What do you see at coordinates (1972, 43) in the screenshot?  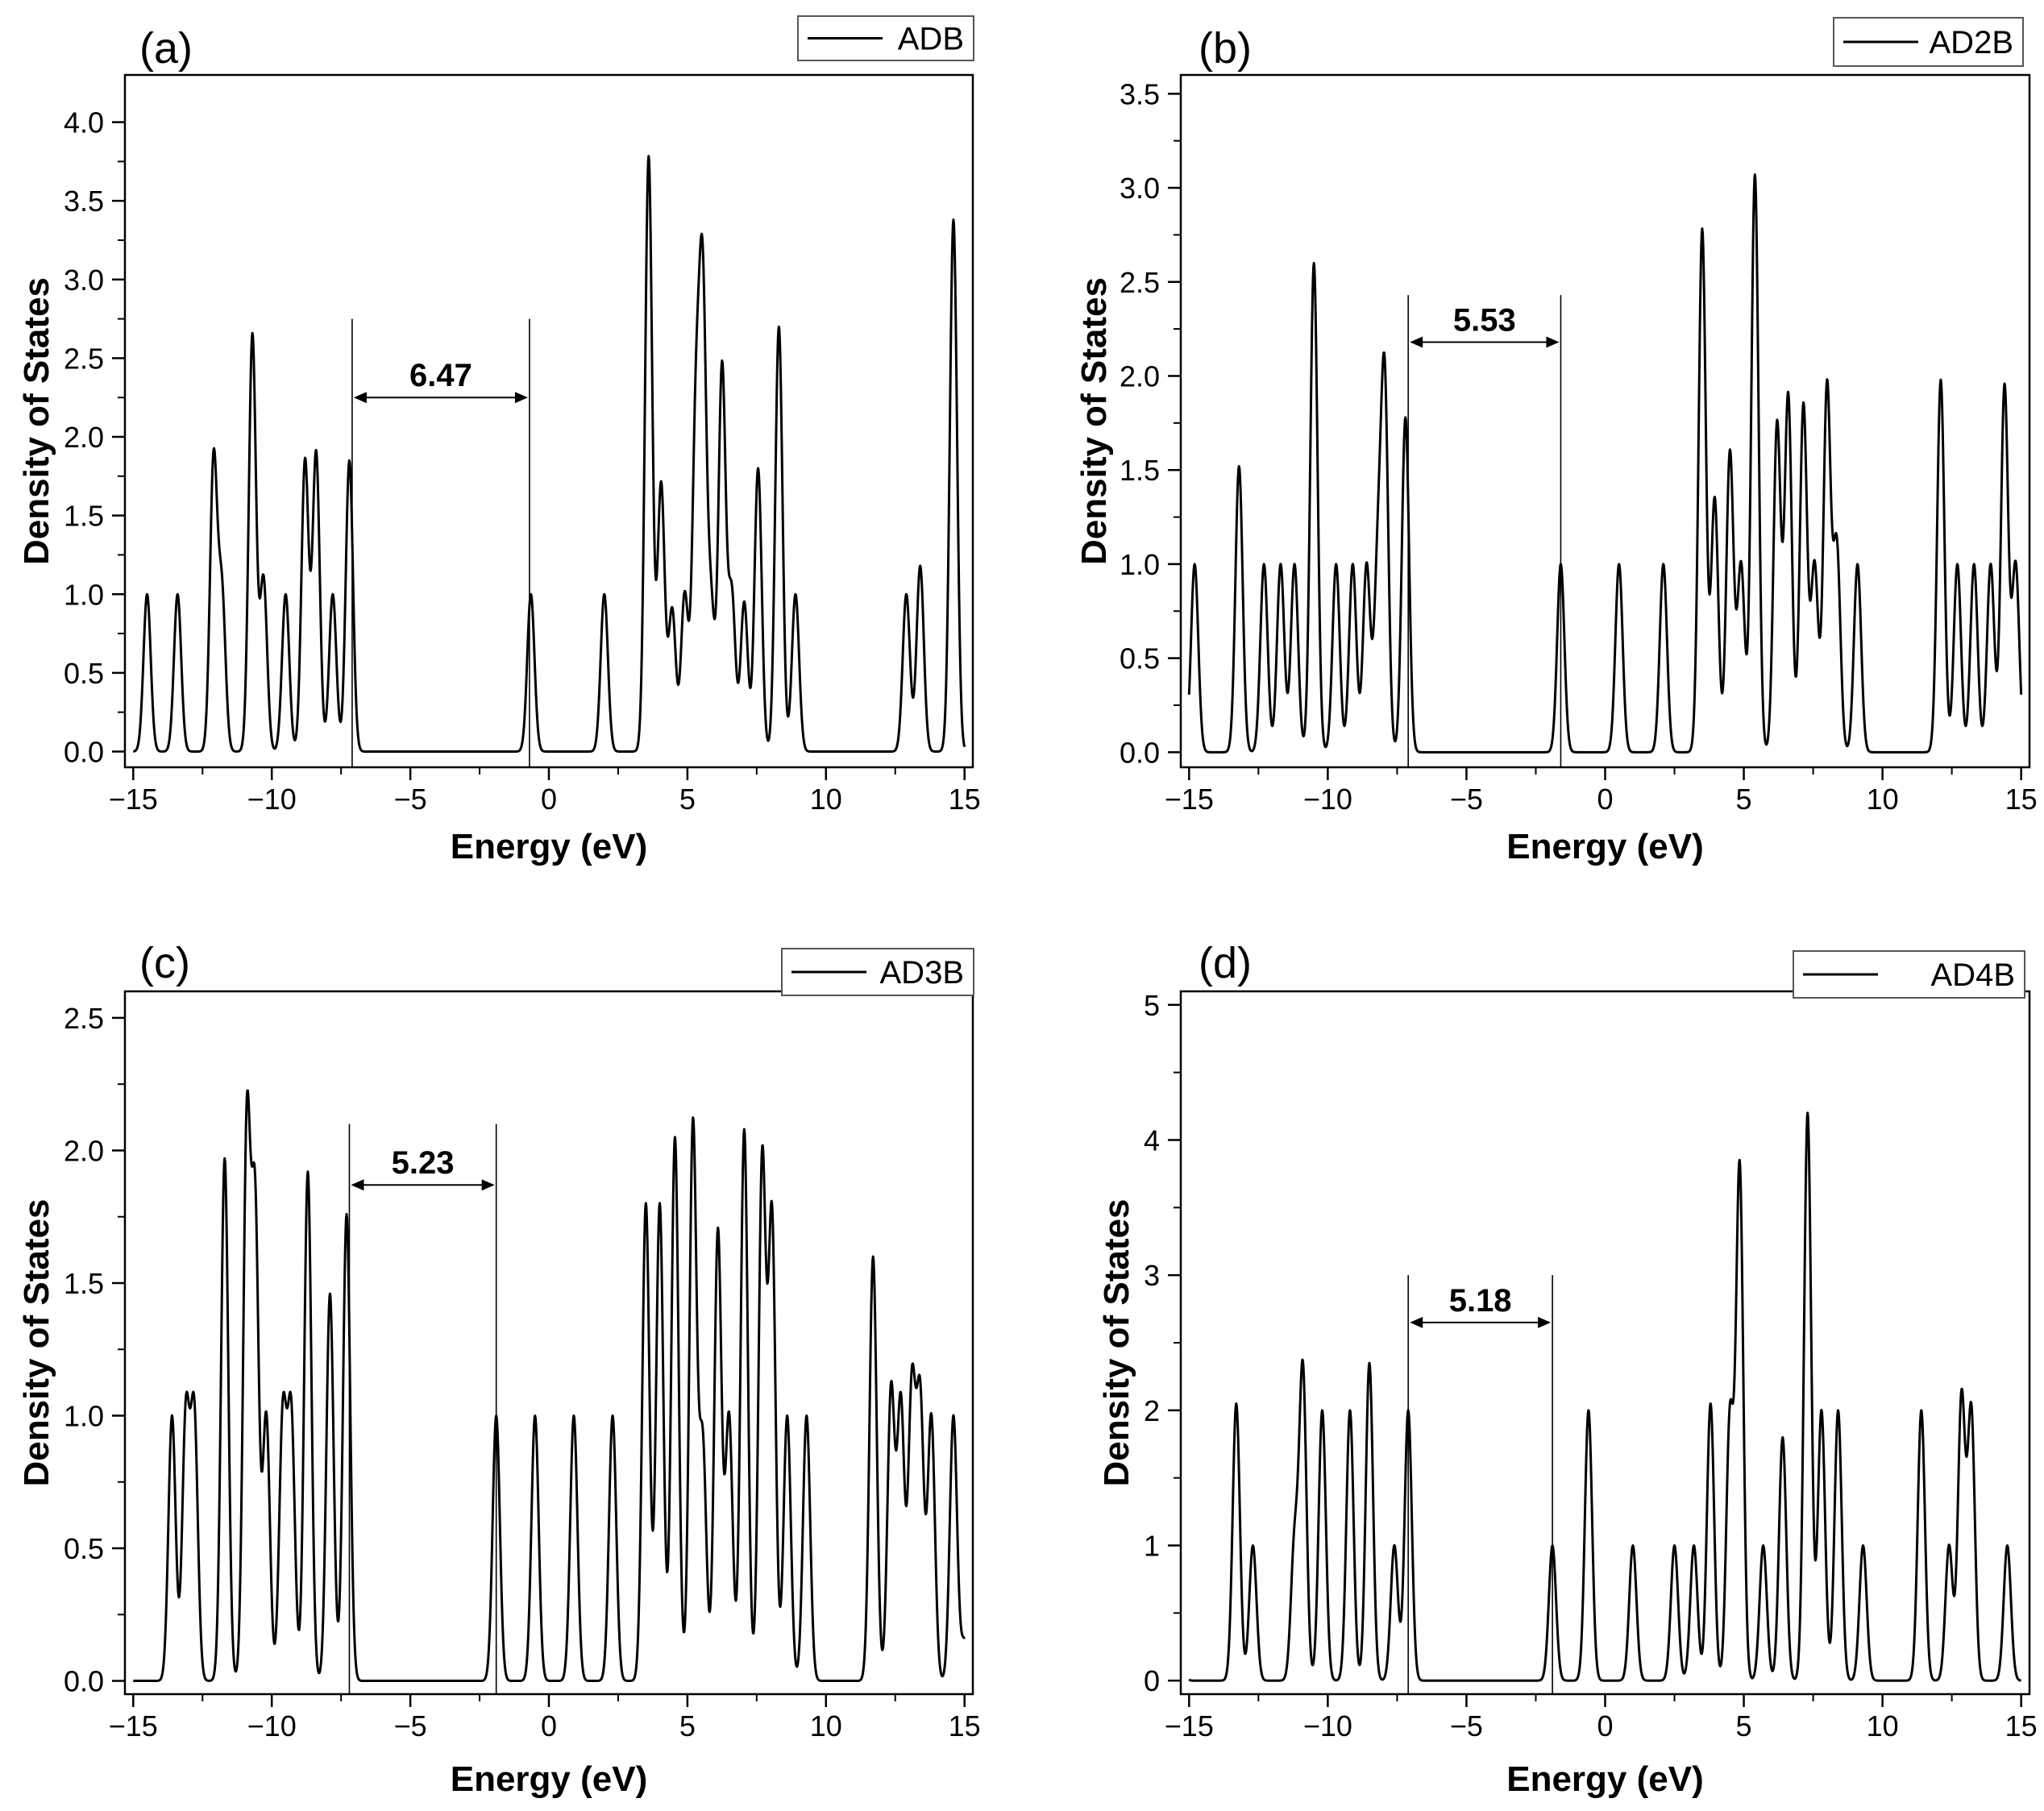 I see `legend-label: AD2B` at bounding box center [1972, 43].